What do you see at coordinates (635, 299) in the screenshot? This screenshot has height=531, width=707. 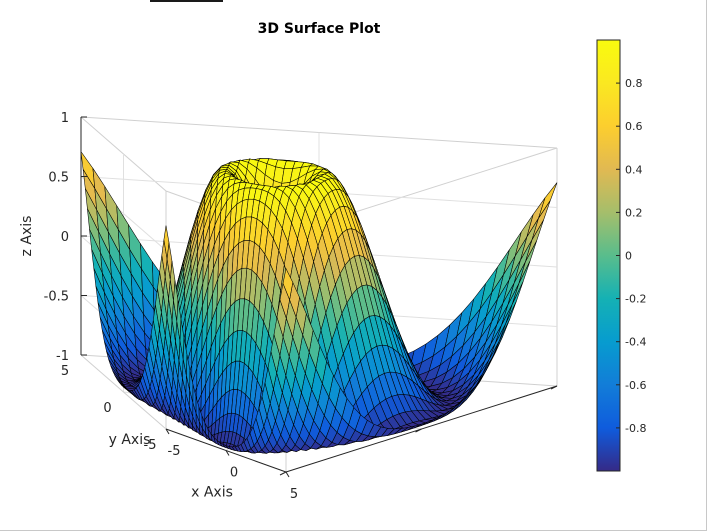 I see `colorbar-tick-label: -0.2` at bounding box center [635, 299].